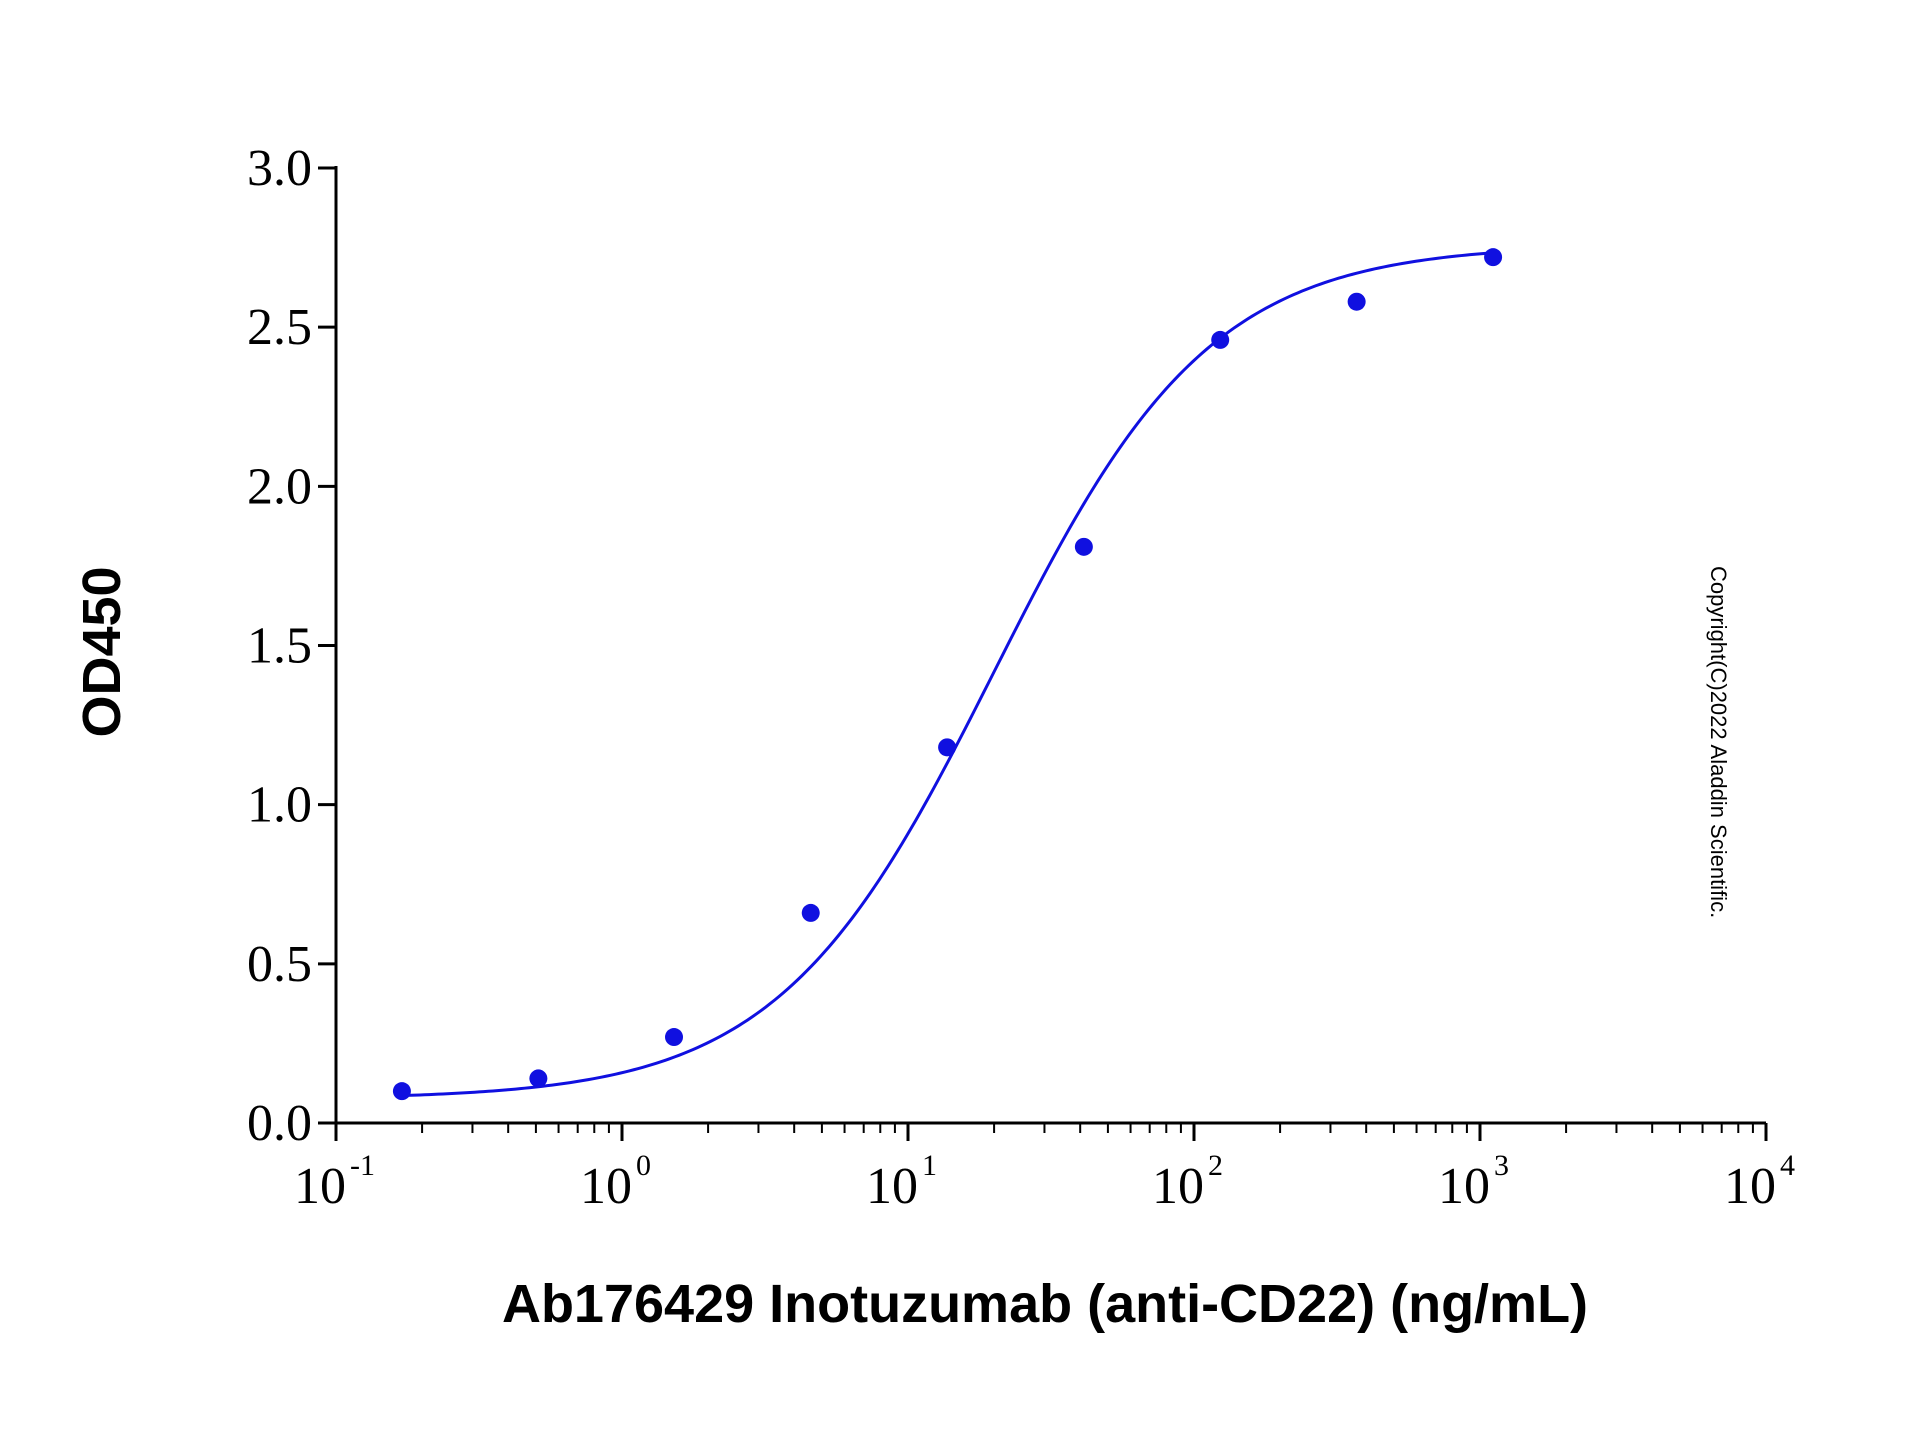 The image size is (1920, 1440). What do you see at coordinates (279, 486) in the screenshot?
I see `y-tick-label: 2.0` at bounding box center [279, 486].